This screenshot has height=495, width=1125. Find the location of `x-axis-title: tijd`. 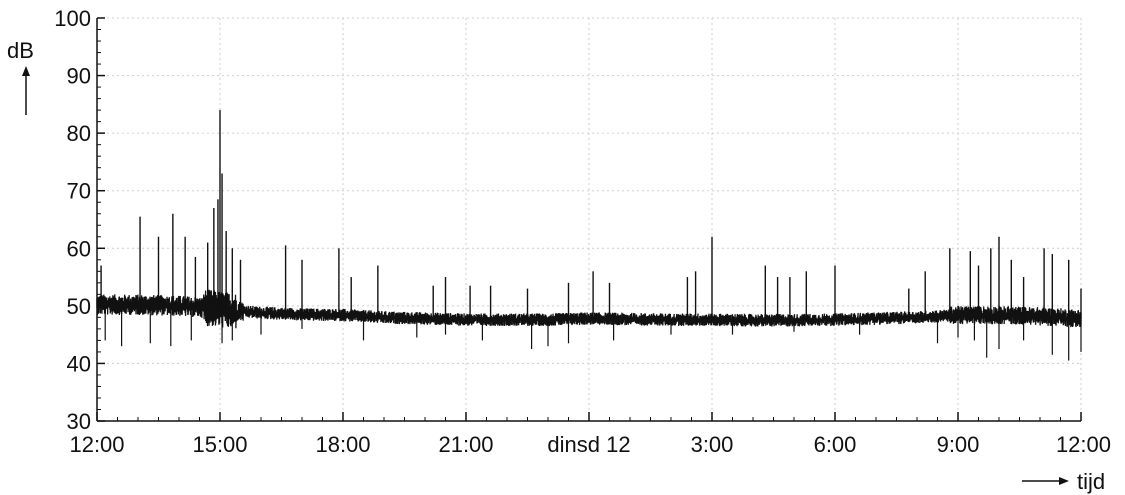

x-axis-title: tijd is located at coordinates (1063, 481).